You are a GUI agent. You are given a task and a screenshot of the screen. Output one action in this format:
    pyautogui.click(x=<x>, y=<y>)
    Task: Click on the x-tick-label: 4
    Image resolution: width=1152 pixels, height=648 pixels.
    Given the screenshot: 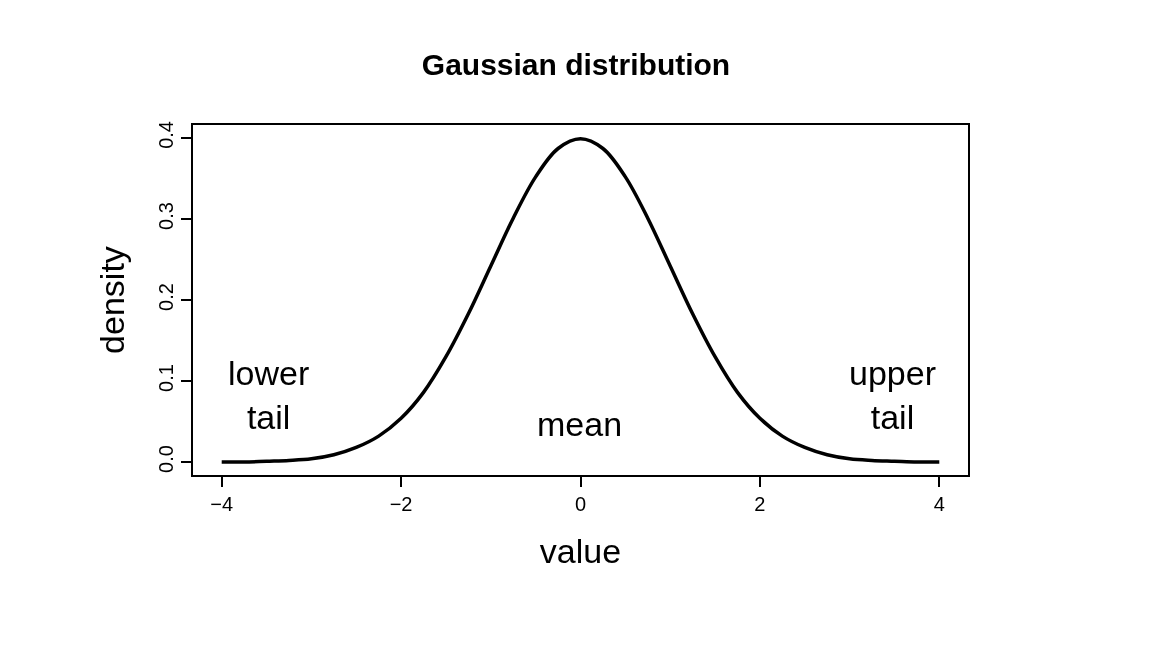 What is the action you would take?
    pyautogui.click(x=939, y=503)
    